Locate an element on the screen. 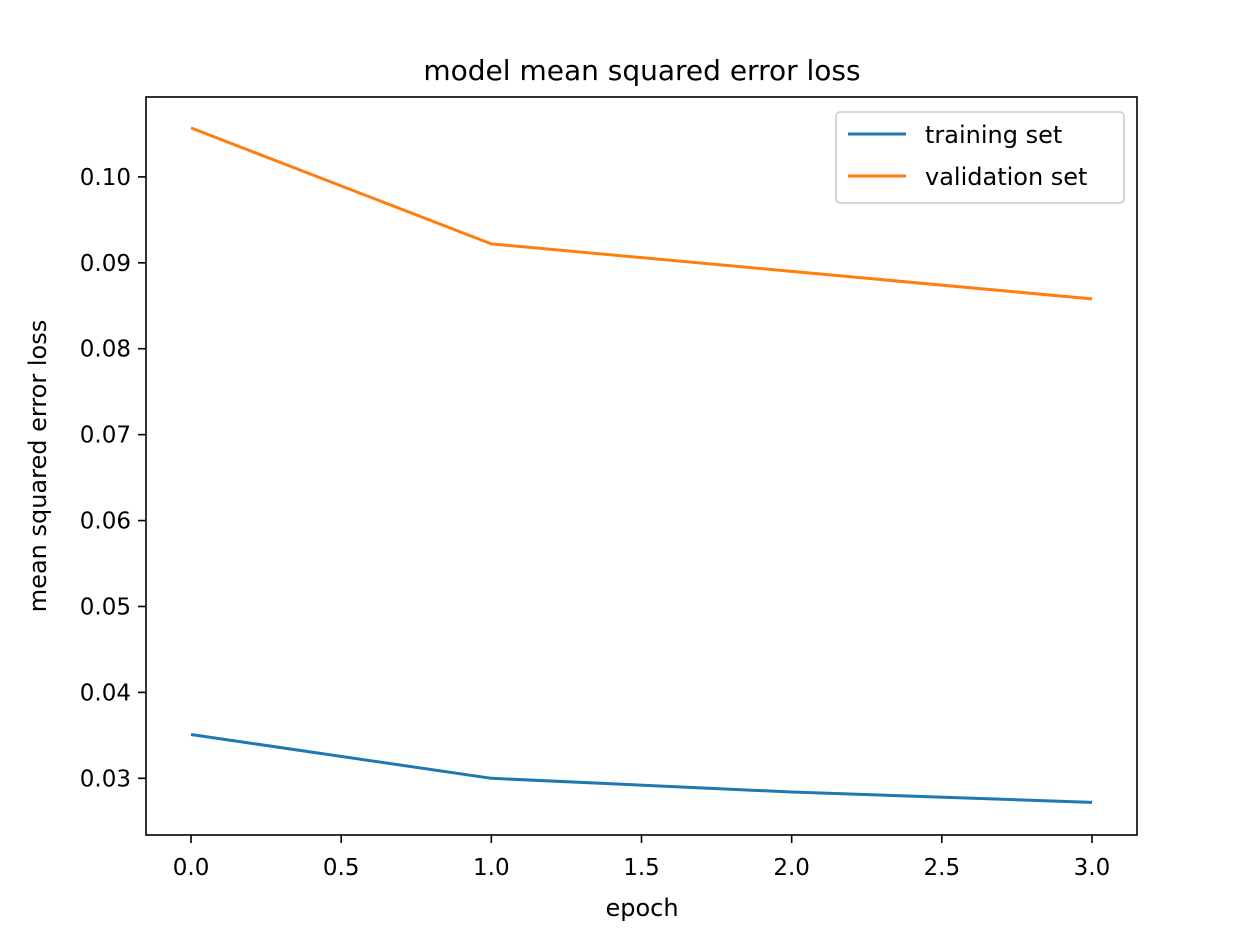 This screenshot has width=1252, height=934. legend-label: training set is located at coordinates (993, 135).